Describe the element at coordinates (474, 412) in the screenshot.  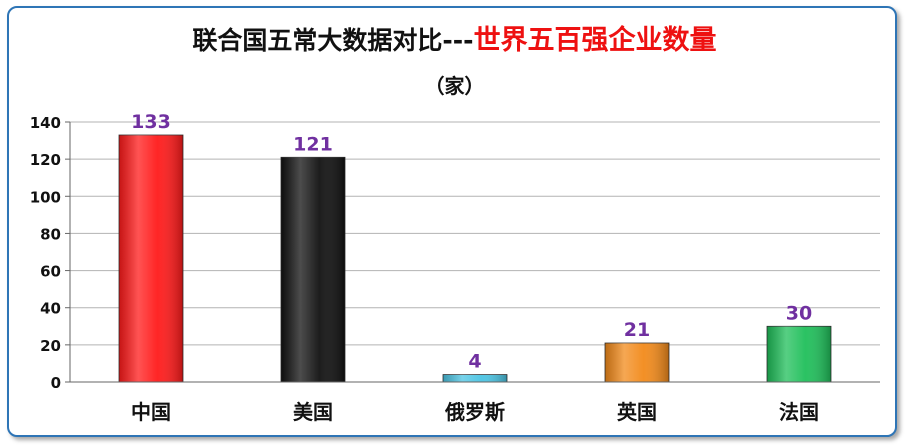
I see `x-tick-label: 俄罗斯` at that location.